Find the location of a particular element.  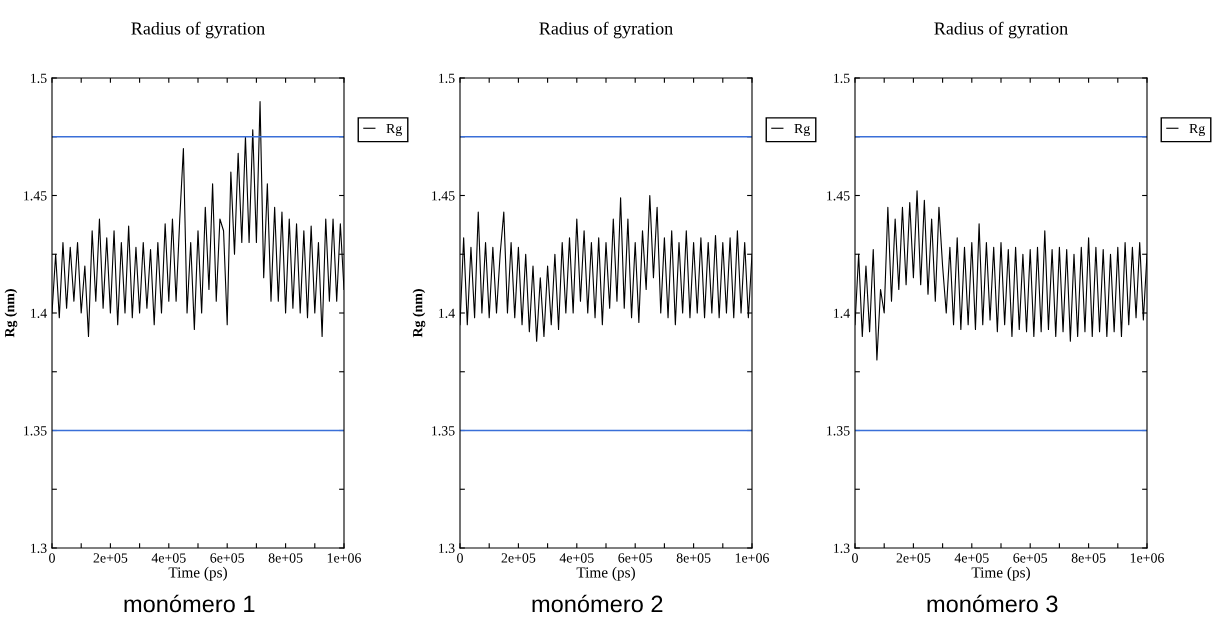

text: monómero 3 is located at coordinates (992, 603).